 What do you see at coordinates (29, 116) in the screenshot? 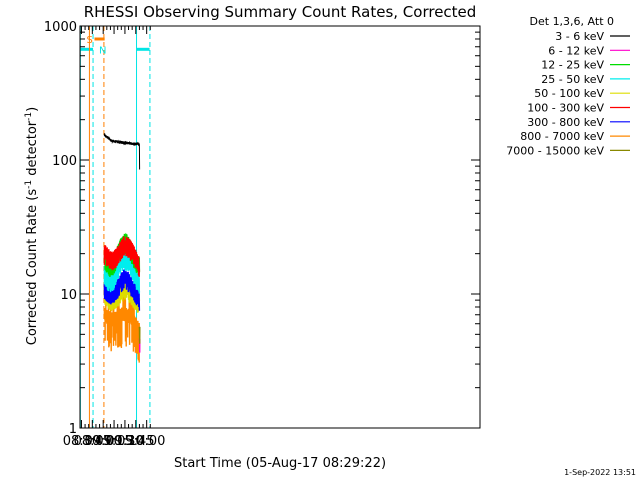
I see `y-axis-label-sup2: -1` at bounding box center [29, 116].